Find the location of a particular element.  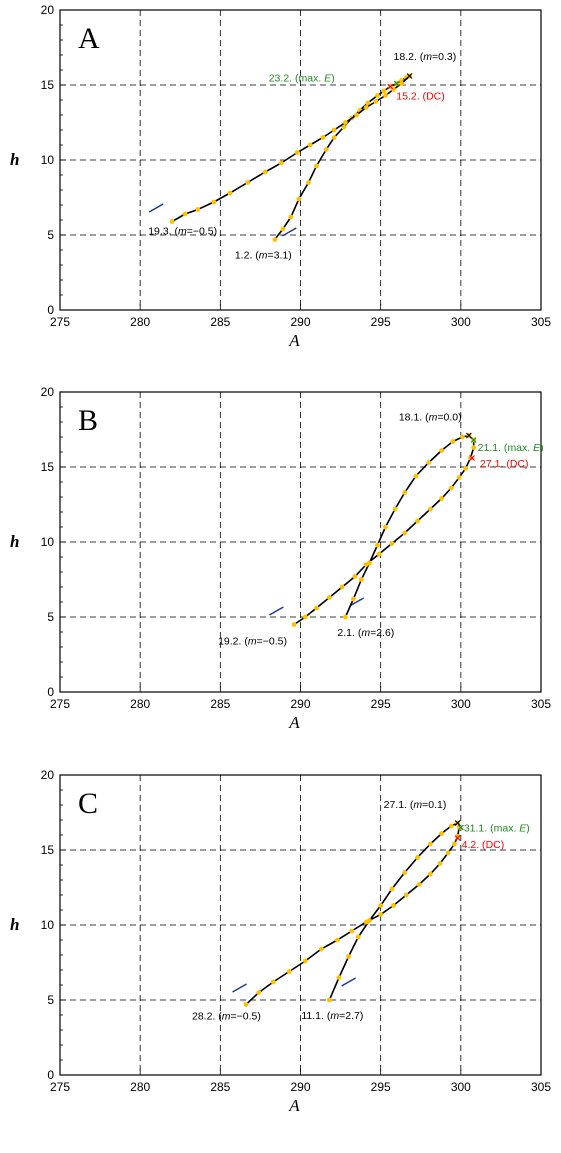

y-tick-label: 5 is located at coordinates (50, 1000).